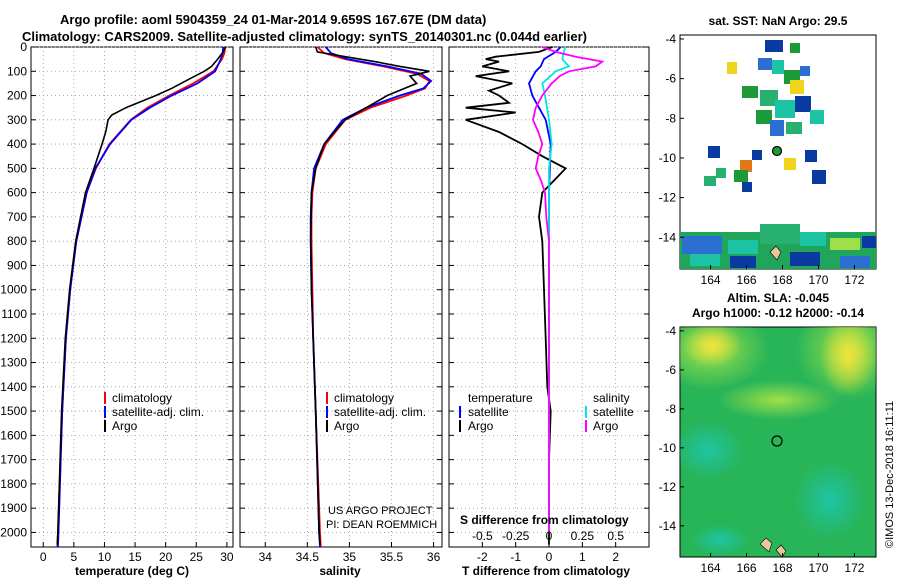 The width and height of the screenshot is (900, 585). What do you see at coordinates (13, 363) in the screenshot?
I see `pressure-tick-label: 1300` at bounding box center [13, 363].